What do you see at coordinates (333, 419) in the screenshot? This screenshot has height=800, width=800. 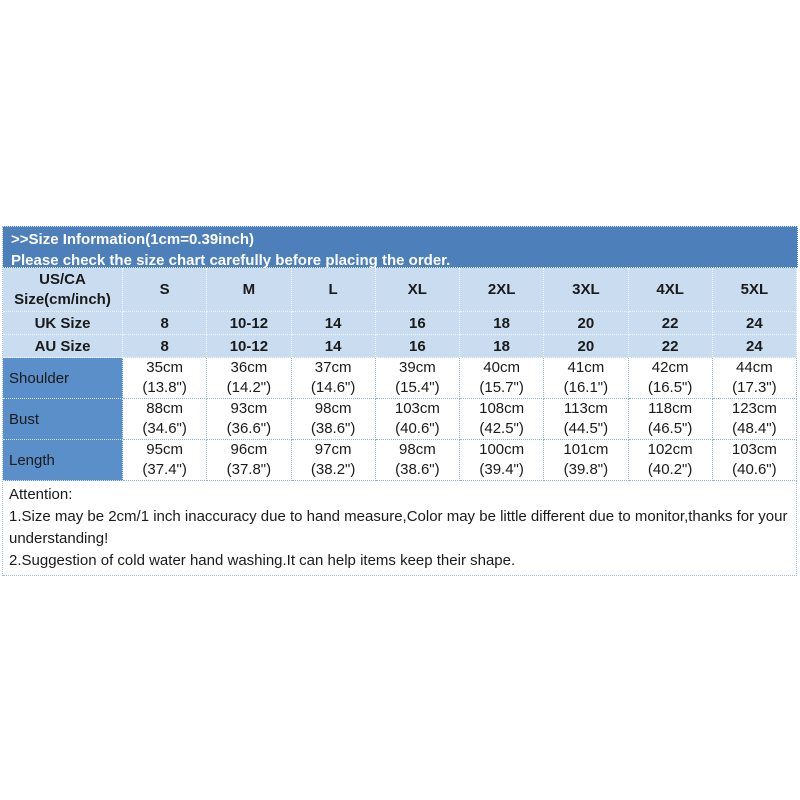 I see `bust-value: 98cm (38.6")` at bounding box center [333, 419].